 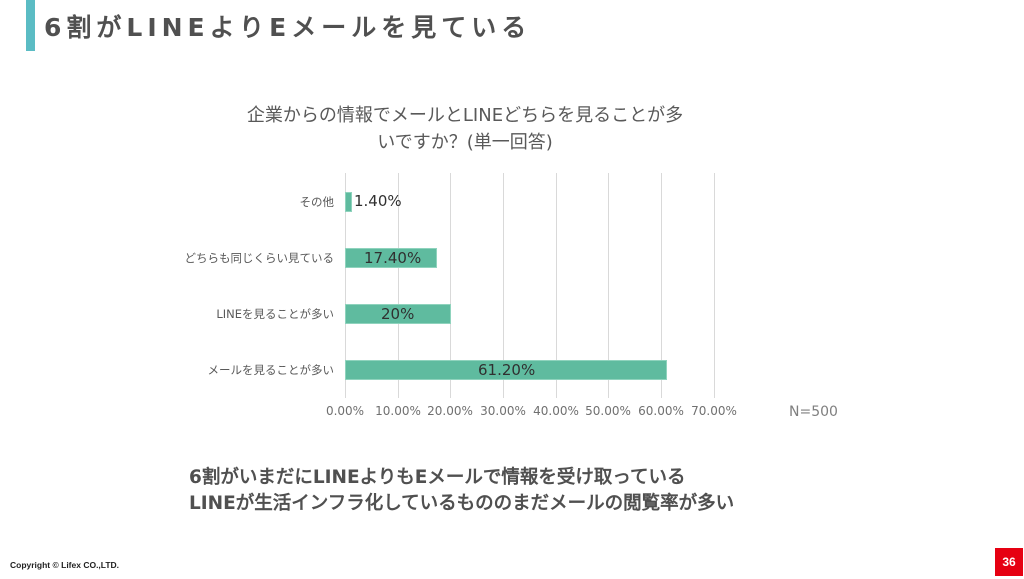 What do you see at coordinates (556, 411) in the screenshot?
I see `x-tick: 40.00%` at bounding box center [556, 411].